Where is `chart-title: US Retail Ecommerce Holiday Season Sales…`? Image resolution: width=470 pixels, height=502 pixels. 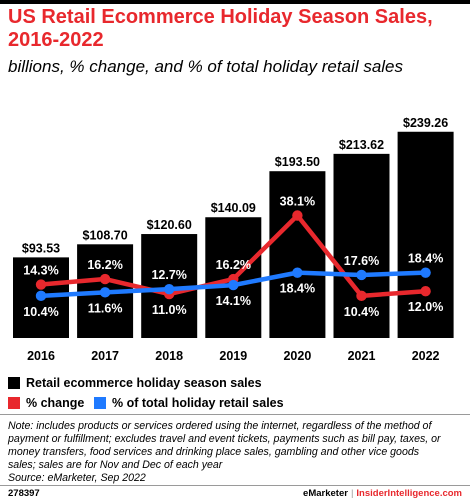 chart-title: US Retail Ecommerce Holiday Season Sales… is located at coordinates (236, 29).